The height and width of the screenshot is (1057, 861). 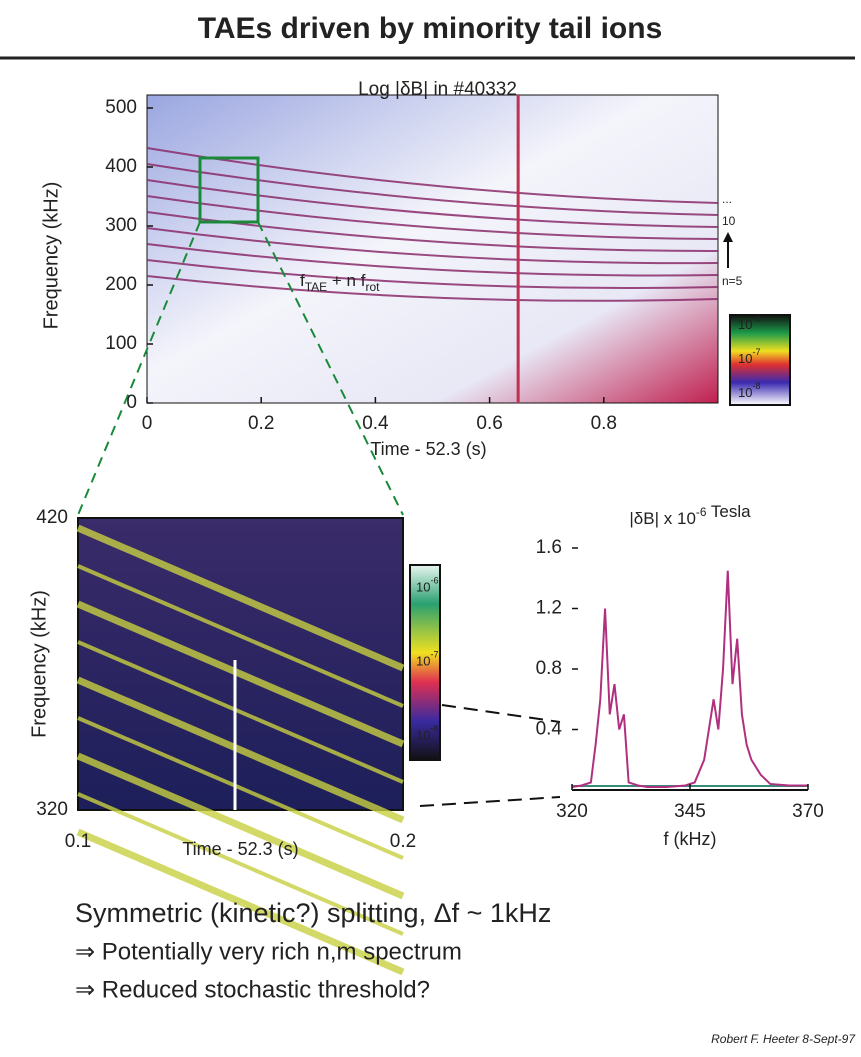 I want to click on y-tick-label: 500, so click(x=121, y=107).